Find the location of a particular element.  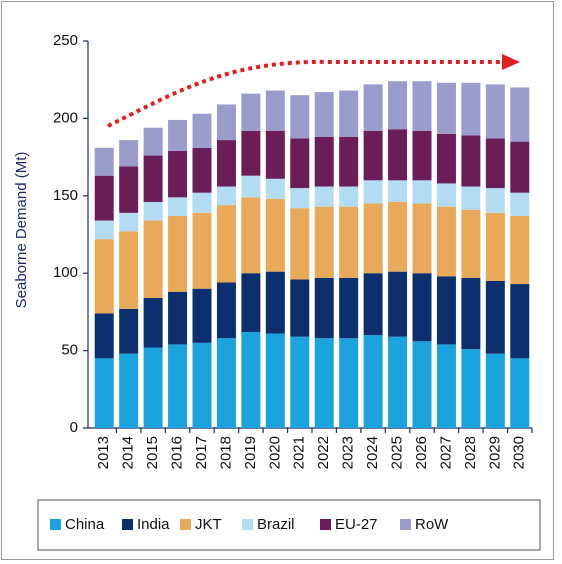

x-tick-label: 2026 is located at coordinates (421, 452).